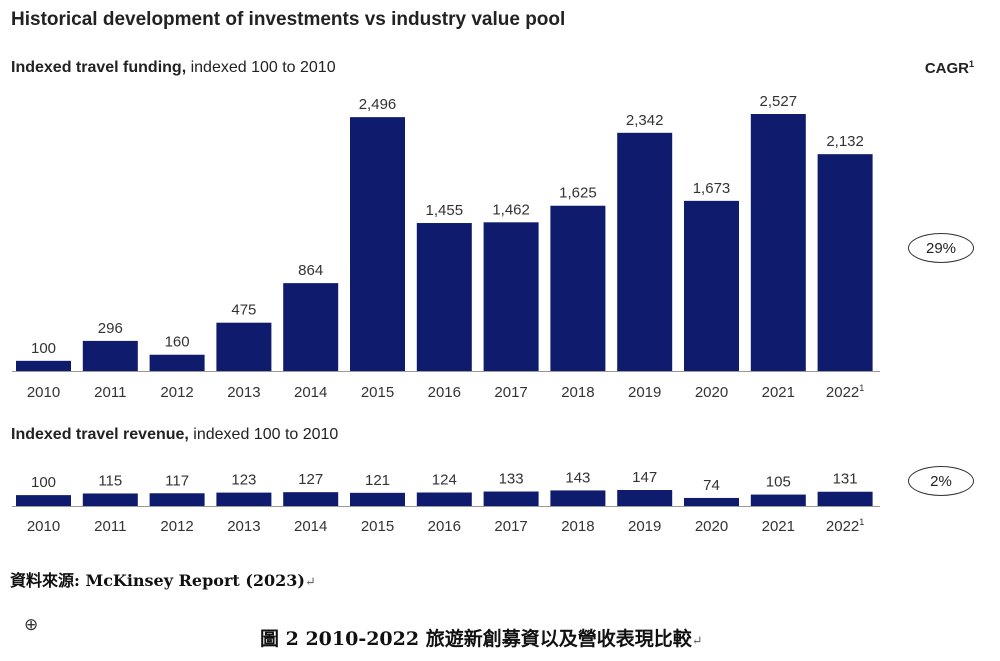 This screenshot has width=1000, height=661. Describe the element at coordinates (176, 392) in the screenshot. I see `funding-tick-label: 2012` at that location.